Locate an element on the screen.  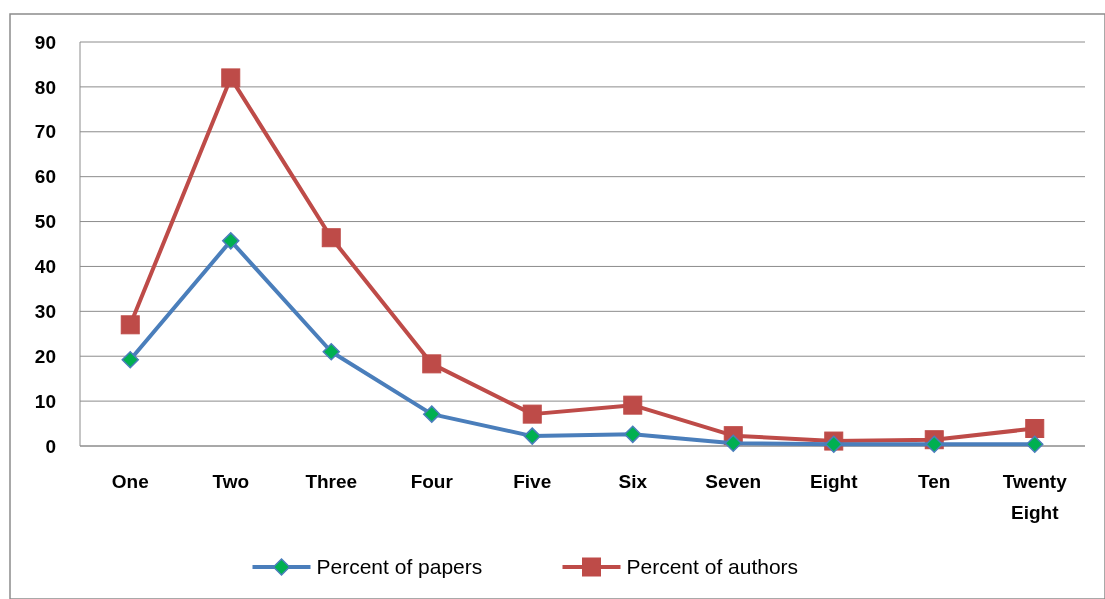
x-tick-label: Four is located at coordinates (432, 481).